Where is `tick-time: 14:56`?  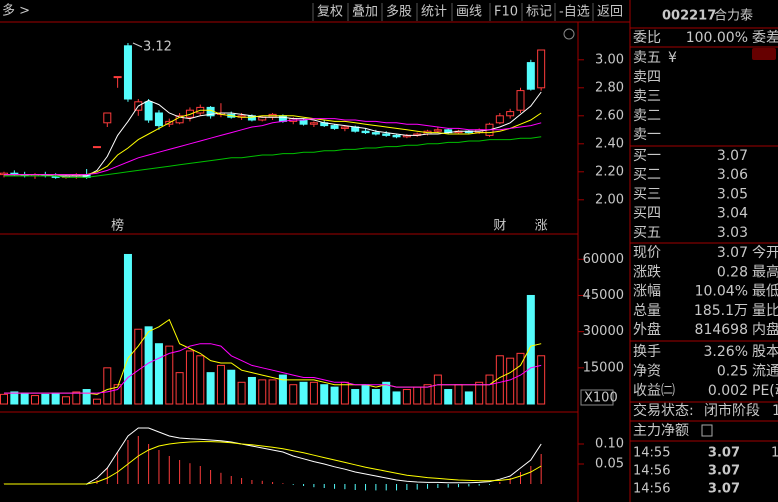
tick-time: 14:56 is located at coordinates (651, 489).